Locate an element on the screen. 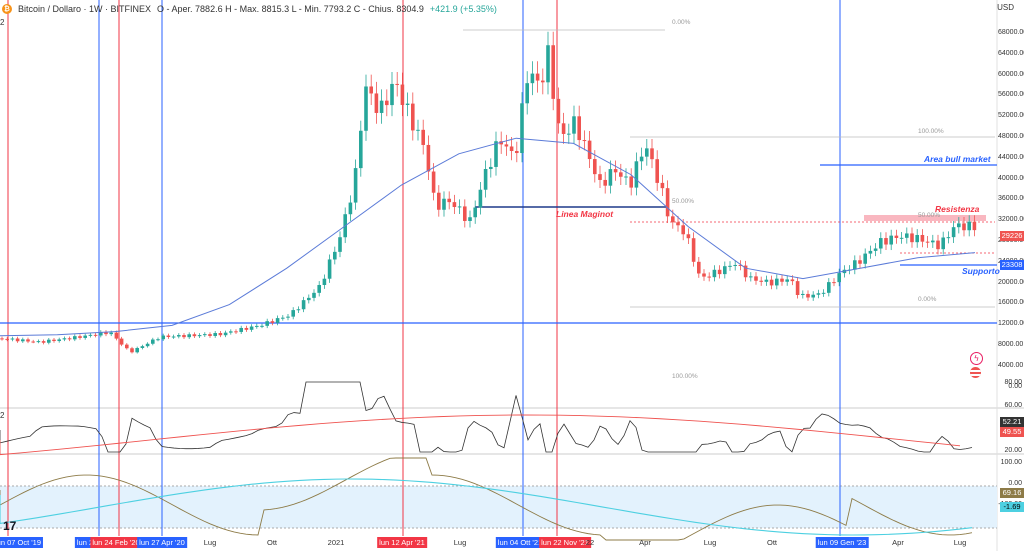 This screenshot has width=1024, height=551. time-axis-marker: lun 22 Nov '21 is located at coordinates (565, 542).